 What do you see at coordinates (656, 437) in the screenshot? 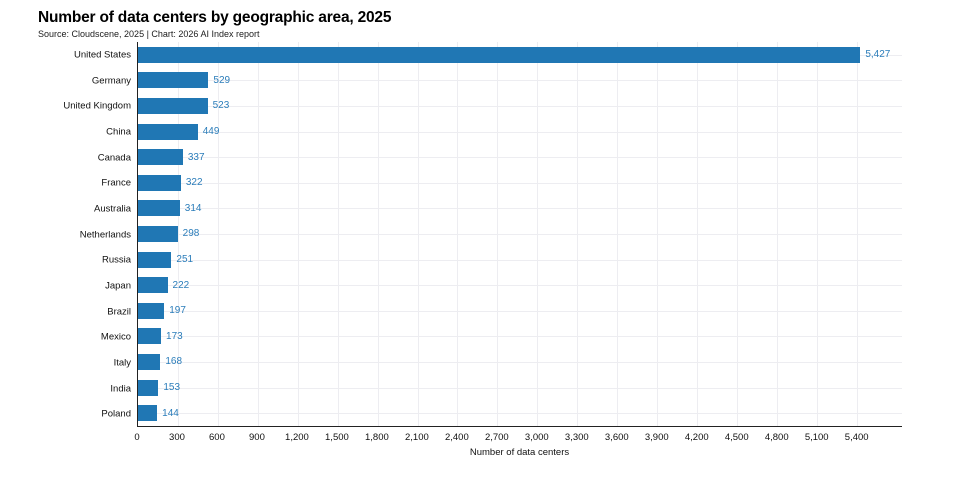
I see `x-tick-label: 3,900` at bounding box center [656, 437].